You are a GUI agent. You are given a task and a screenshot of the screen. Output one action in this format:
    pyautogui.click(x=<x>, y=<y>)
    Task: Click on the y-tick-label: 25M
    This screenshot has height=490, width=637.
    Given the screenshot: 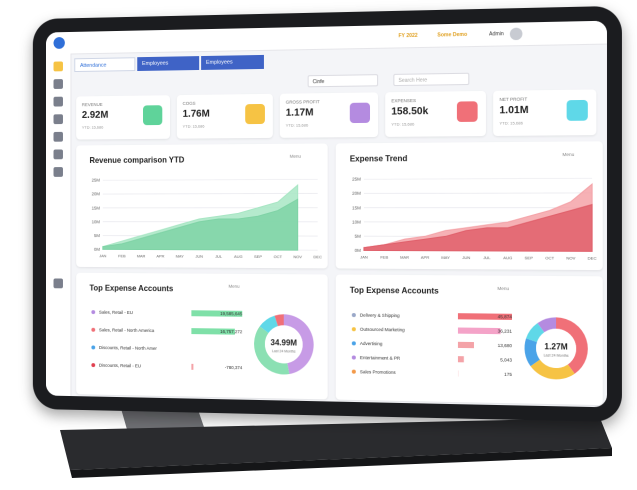 What is the action you would take?
    pyautogui.click(x=356, y=179)
    